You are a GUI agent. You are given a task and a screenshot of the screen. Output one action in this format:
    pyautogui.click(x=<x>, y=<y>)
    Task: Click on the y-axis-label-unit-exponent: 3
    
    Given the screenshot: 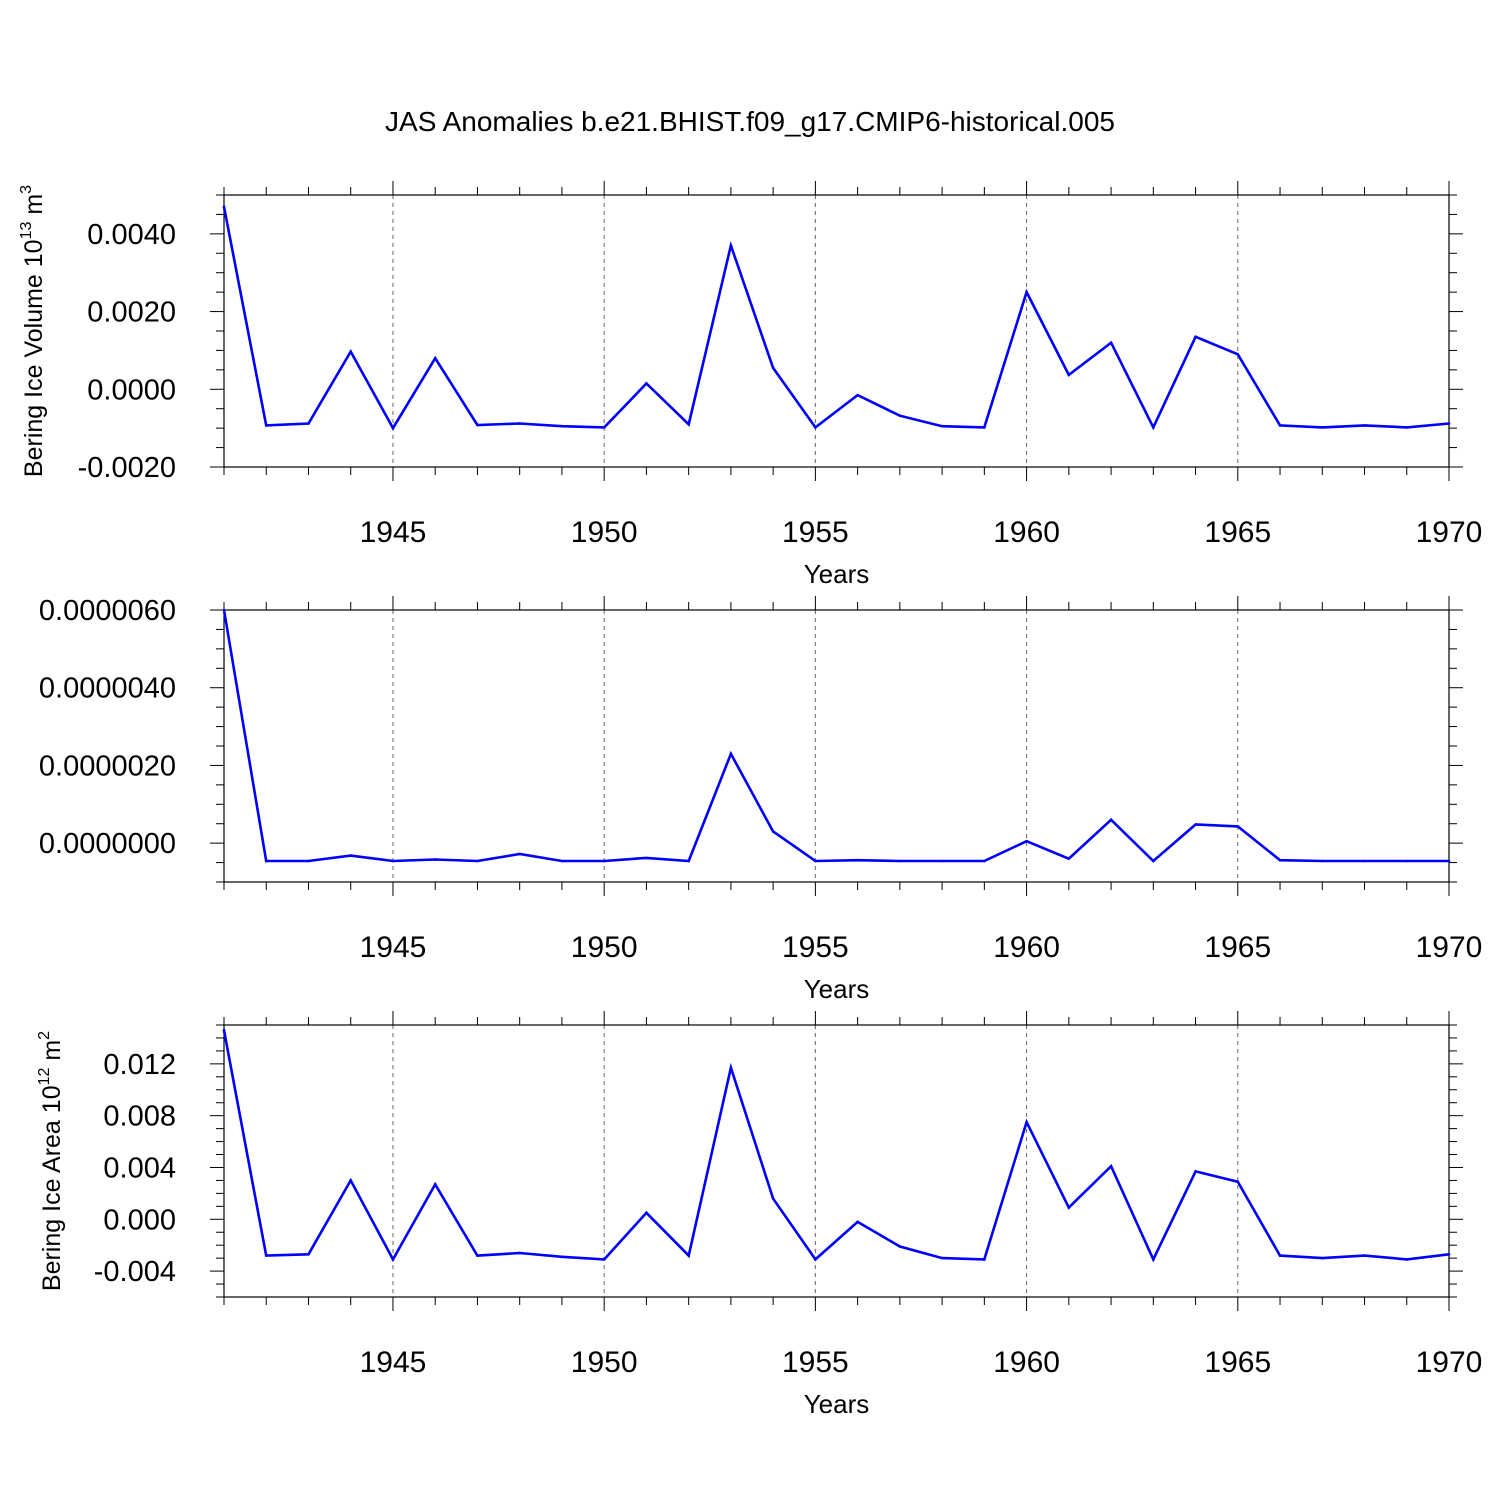 What is the action you would take?
    pyautogui.click(x=26, y=189)
    